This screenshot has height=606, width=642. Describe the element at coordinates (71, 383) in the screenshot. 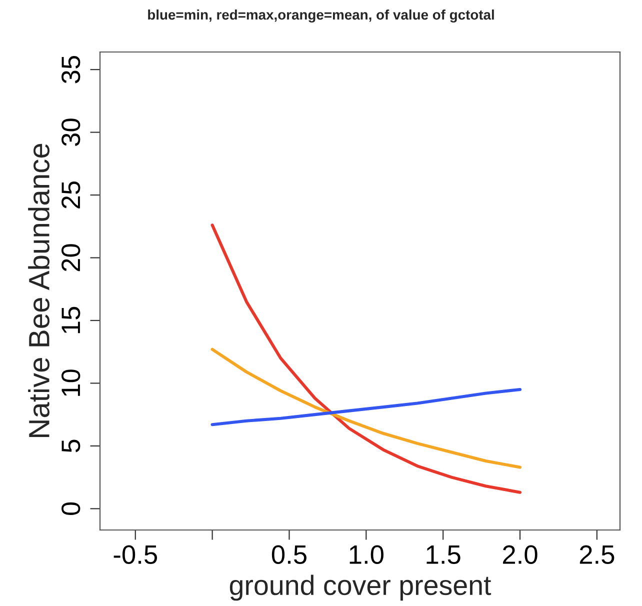

I see `y-tick-label: 10` at that location.